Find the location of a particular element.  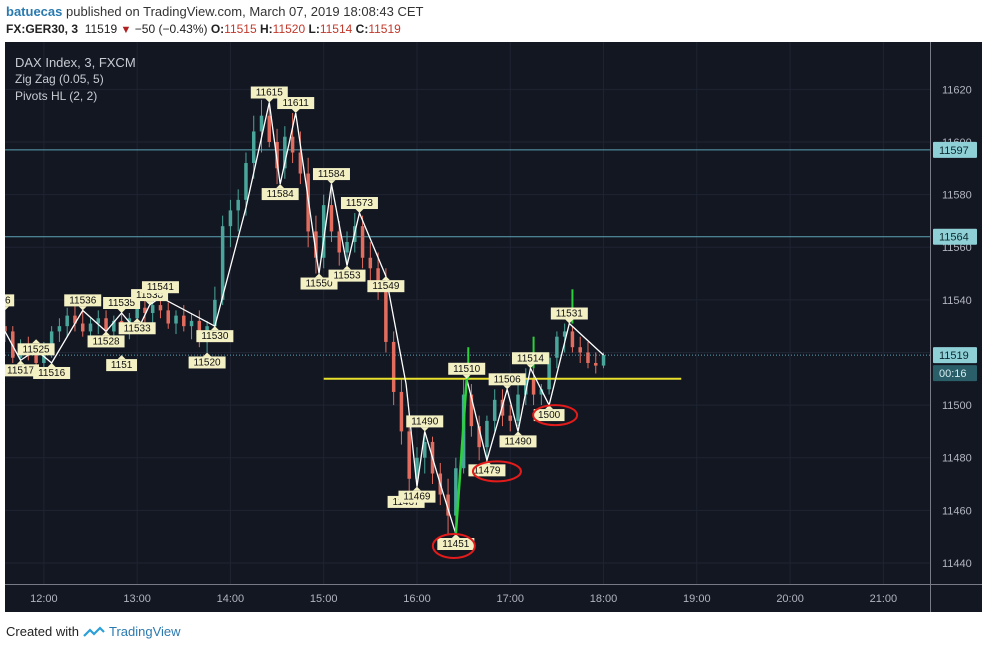

price-axis-label: 11460 is located at coordinates (957, 511).